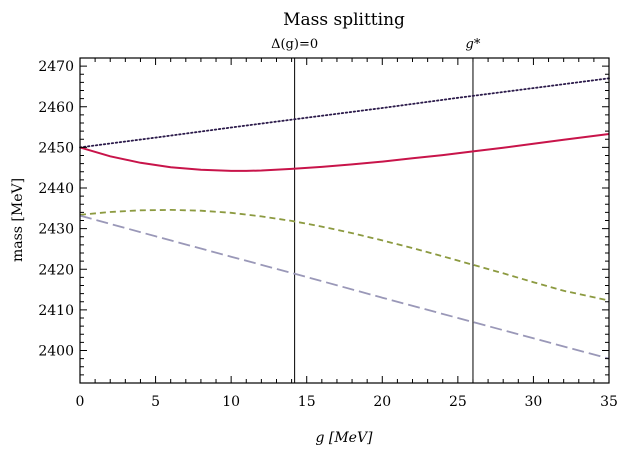  What do you see at coordinates (56, 148) in the screenshot?
I see `y-tick-label: 2450` at bounding box center [56, 148].